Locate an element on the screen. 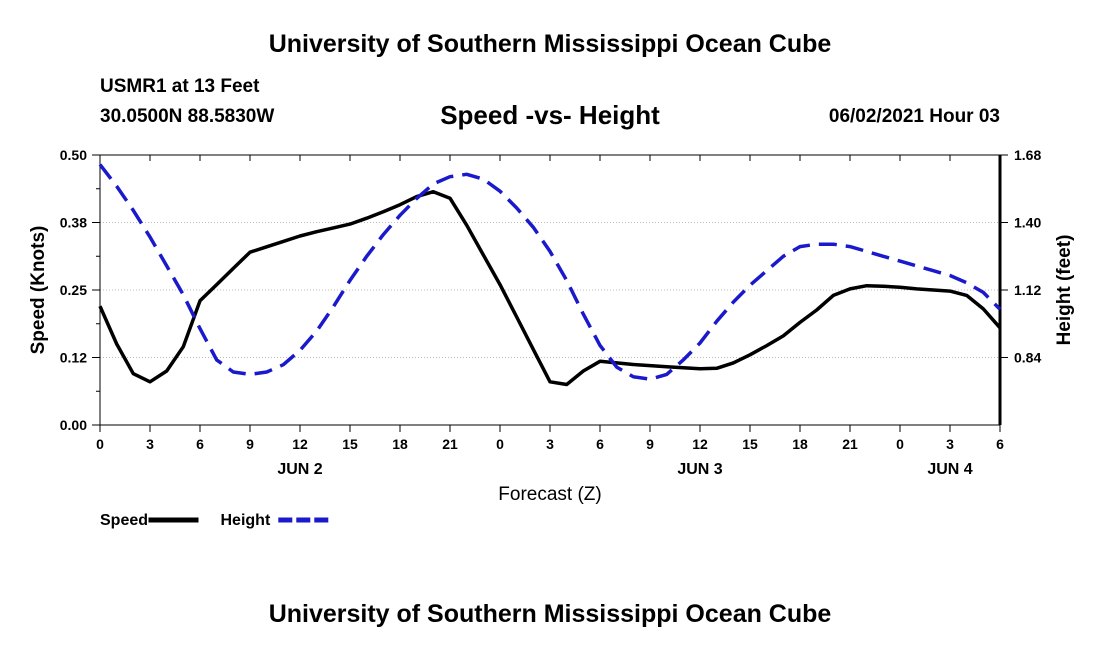  y2-tick-label: 1.68 is located at coordinates (1027, 155).